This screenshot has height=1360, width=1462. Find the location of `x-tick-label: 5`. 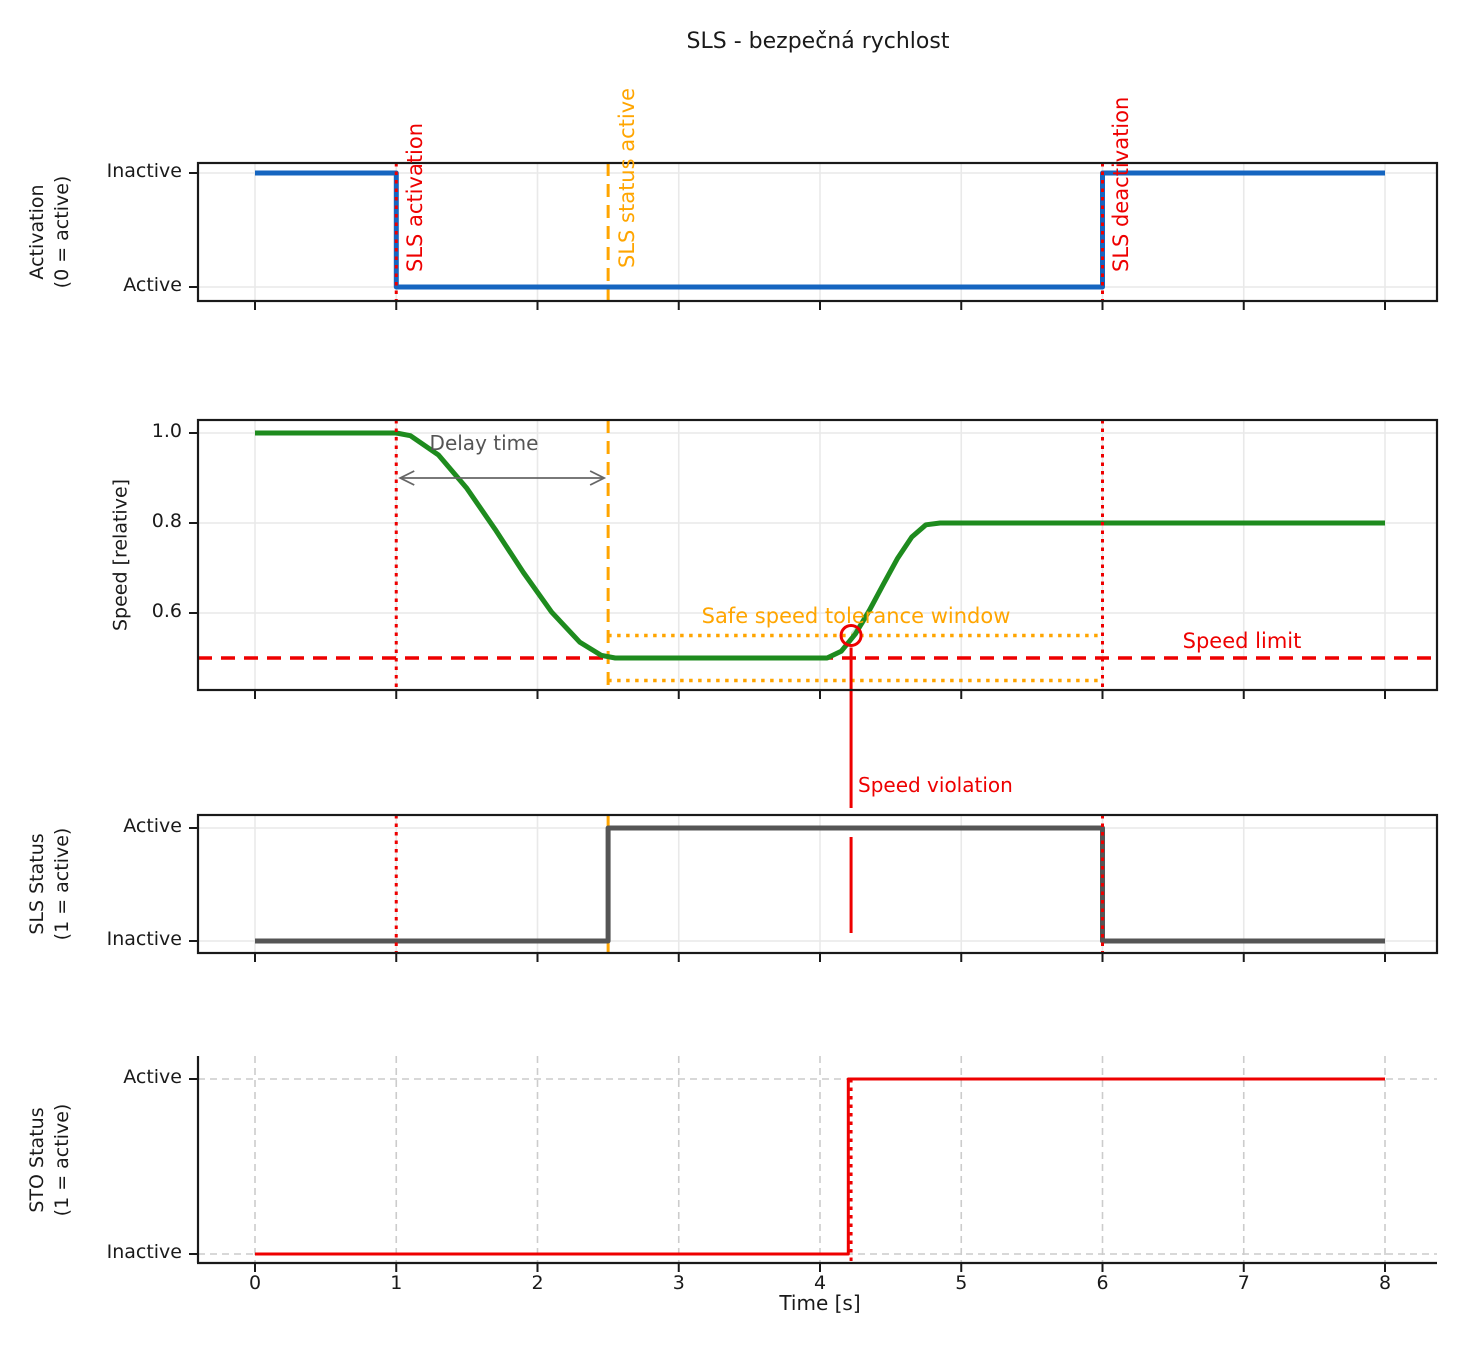

x-tick-label: 5 is located at coordinates (961, 1283).